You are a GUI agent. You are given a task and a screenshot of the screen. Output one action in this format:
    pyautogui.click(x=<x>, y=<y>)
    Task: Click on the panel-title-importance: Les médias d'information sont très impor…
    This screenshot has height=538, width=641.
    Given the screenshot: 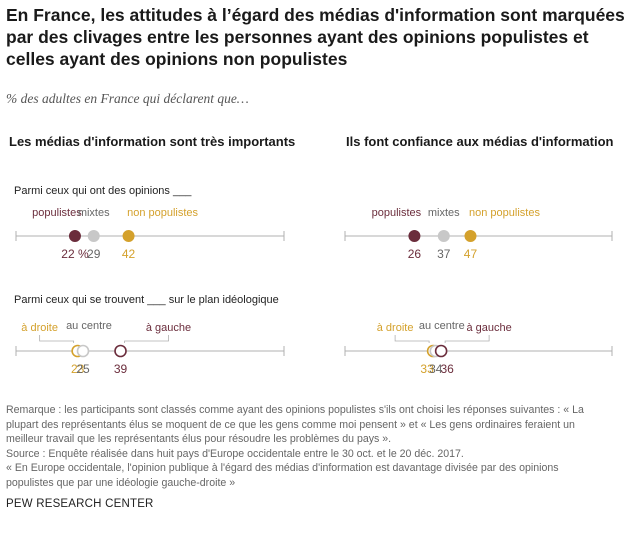 What is the action you would take?
    pyautogui.click(x=152, y=141)
    